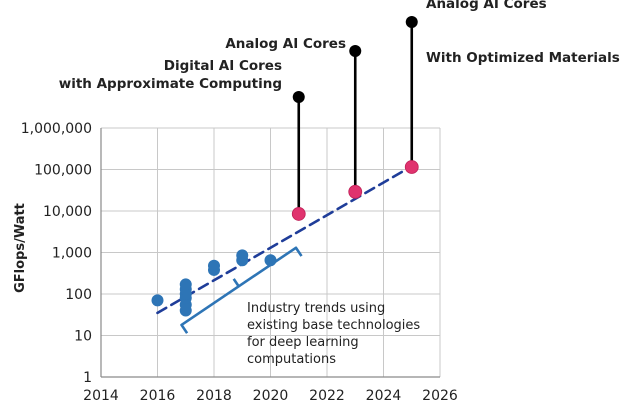  Describe the element at coordinates (355, 115) in the screenshot. I see `annotation-pins` at that location.